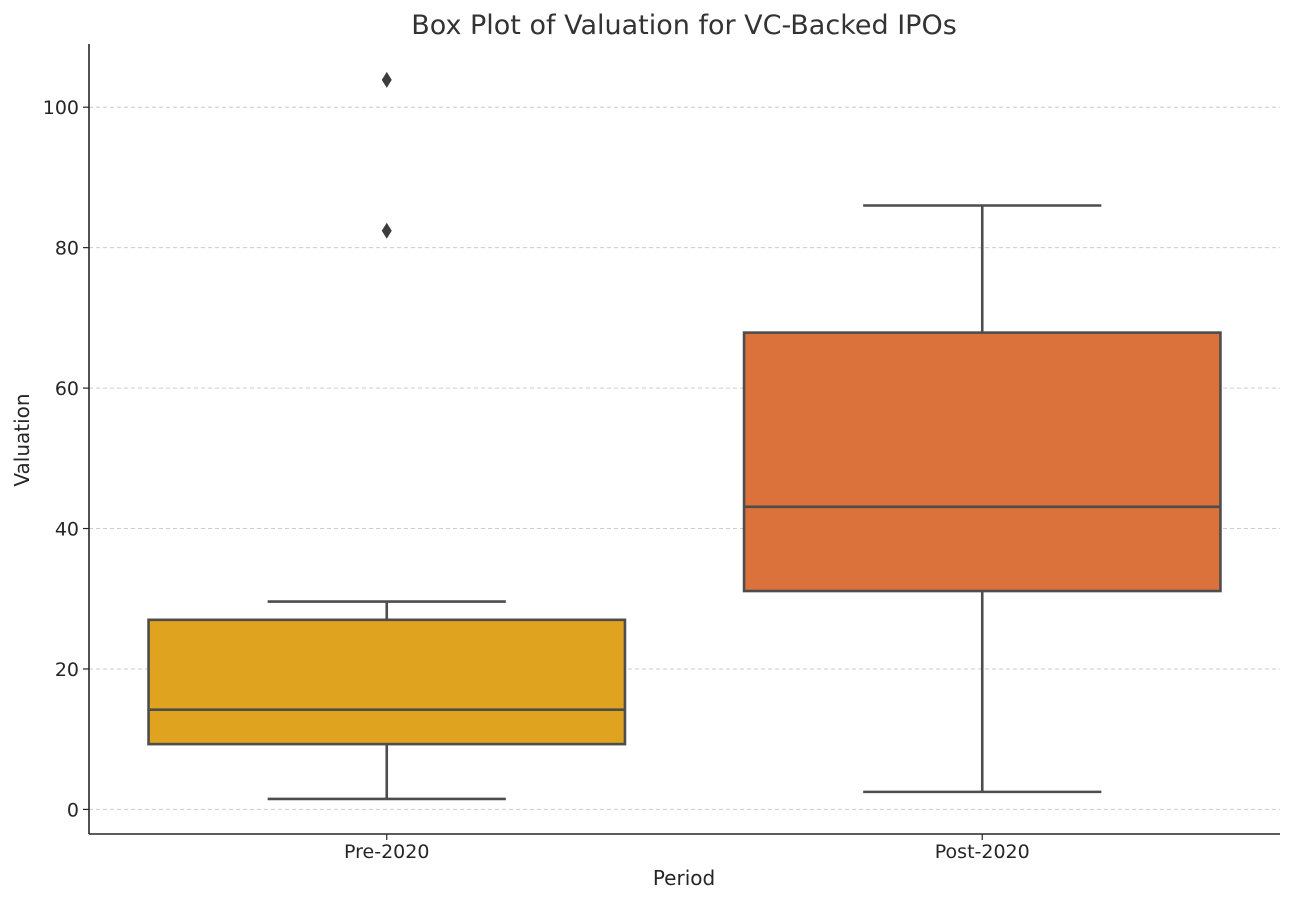 This screenshot has width=1292, height=903. What do you see at coordinates (684, 25) in the screenshot?
I see `chart-title: Box Plot of Valuation for VC-Backed IPOs` at bounding box center [684, 25].